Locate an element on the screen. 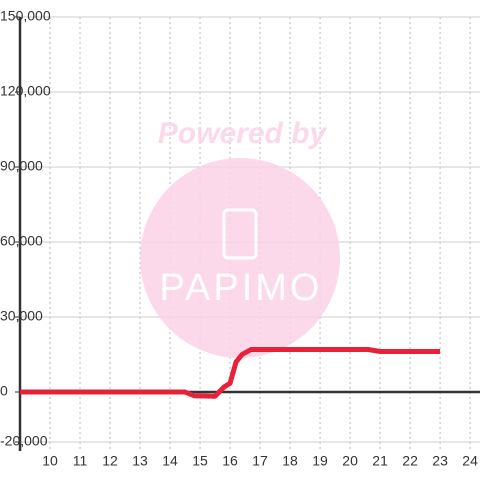 The width and height of the screenshot is (480, 480). x-tick-label: 15 is located at coordinates (200, 461).